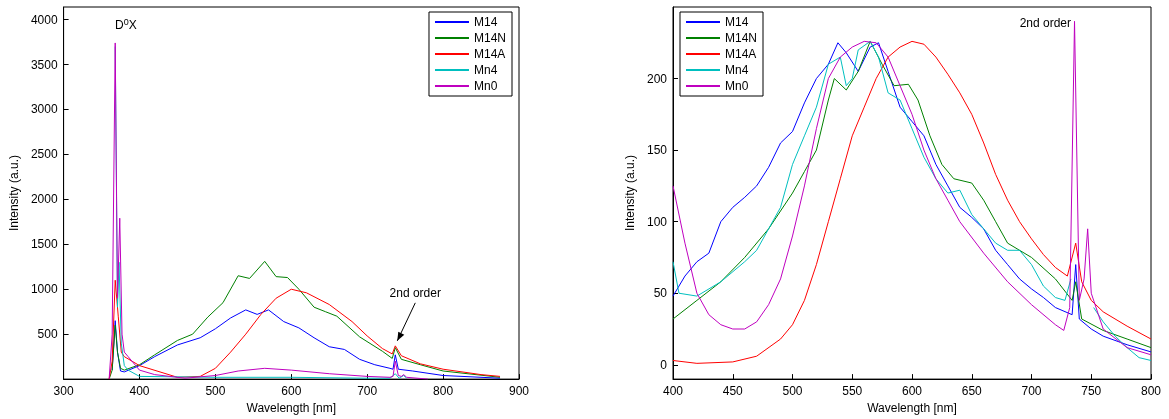 This screenshot has width=1169, height=419. Describe the element at coordinates (657, 221) in the screenshot. I see `y-tick-label: 100` at that location.